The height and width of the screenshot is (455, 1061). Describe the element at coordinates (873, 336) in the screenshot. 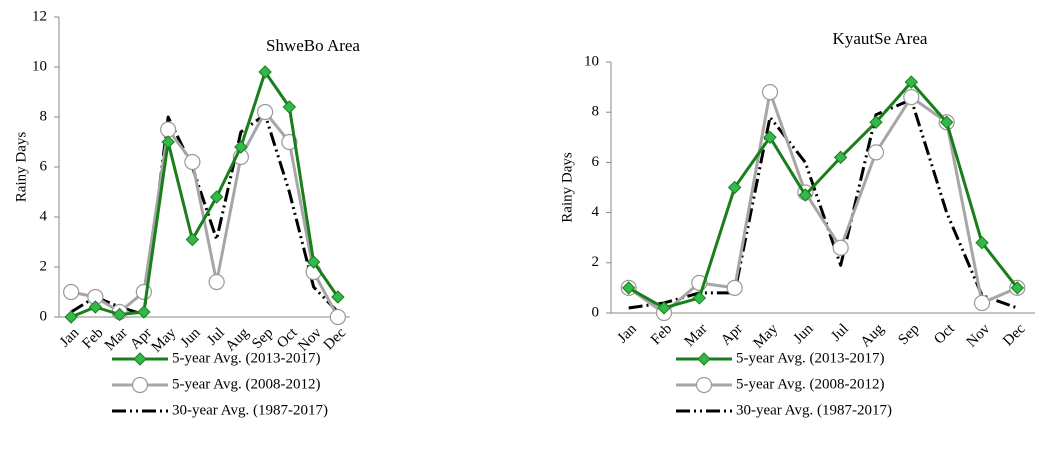

I see `x-tick-label: Aug` at that location.